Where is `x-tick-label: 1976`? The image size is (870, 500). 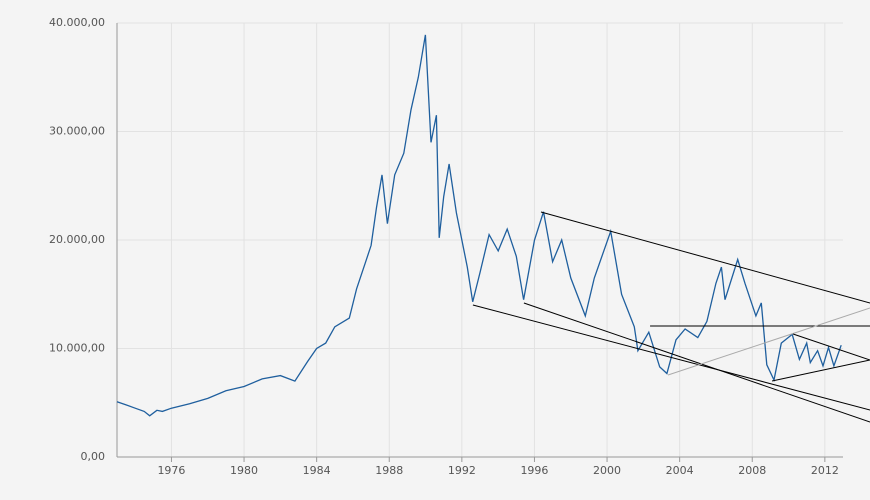 x-tick-label: 1976 is located at coordinates (171, 470).